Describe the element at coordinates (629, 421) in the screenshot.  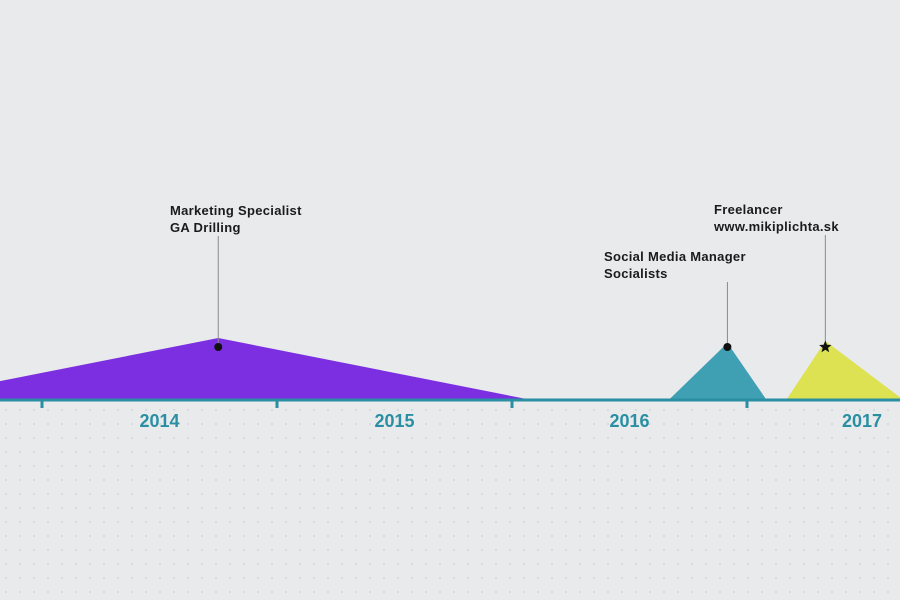
I see `year-label: 2016` at that location.